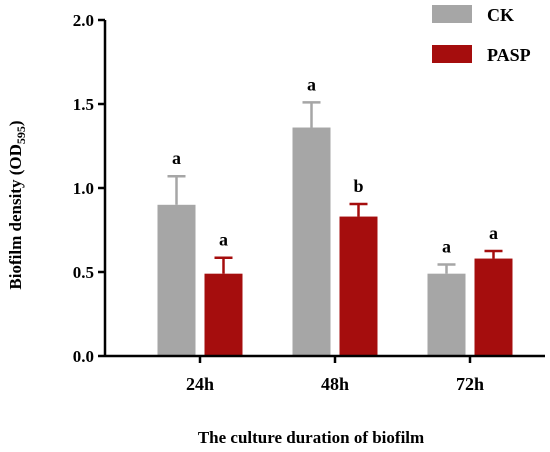 The width and height of the screenshot is (550, 452). What do you see at coordinates (21, 135) in the screenshot?
I see `y-axis-title-subscript: 595` at bounding box center [21, 135].